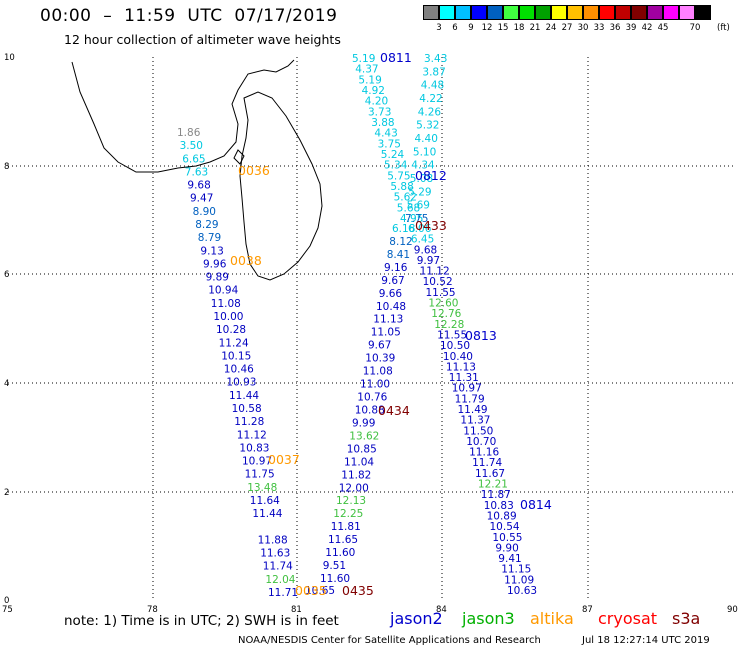  Describe the element at coordinates (403, 229) in the screenshot. I see `wave-height-value: 6.18` at that location.